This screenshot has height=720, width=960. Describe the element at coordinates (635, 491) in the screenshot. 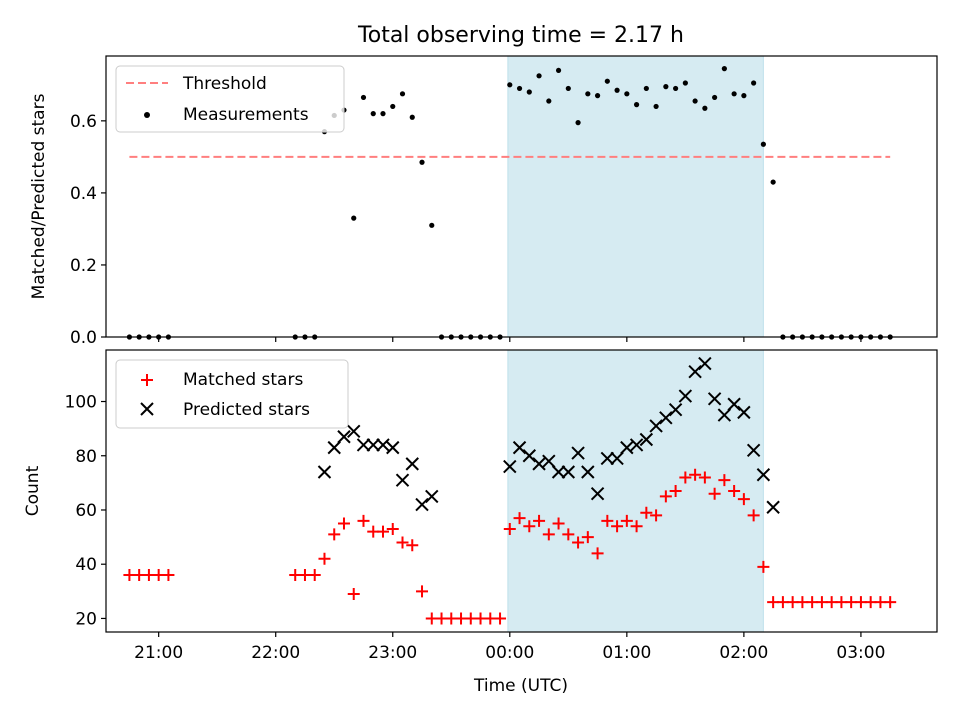

I see `bottom-observing-window` at that location.